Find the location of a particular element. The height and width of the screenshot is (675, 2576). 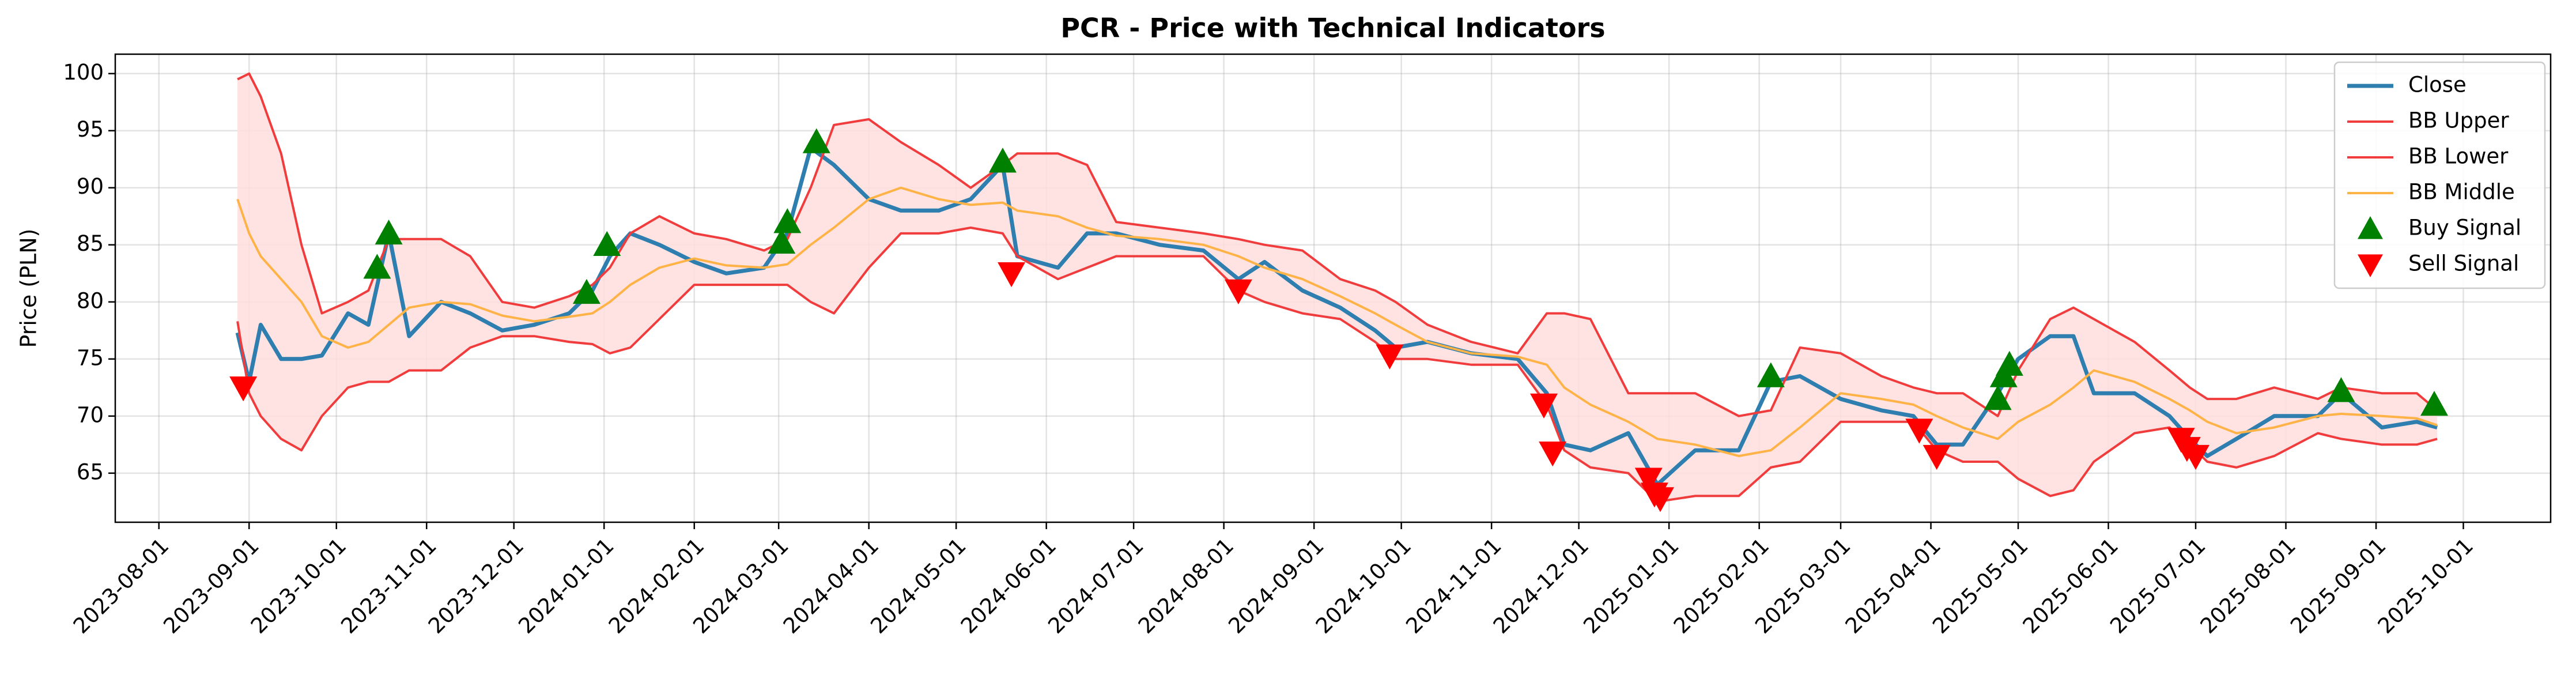

y-tick-label: 80 is located at coordinates (90, 301).